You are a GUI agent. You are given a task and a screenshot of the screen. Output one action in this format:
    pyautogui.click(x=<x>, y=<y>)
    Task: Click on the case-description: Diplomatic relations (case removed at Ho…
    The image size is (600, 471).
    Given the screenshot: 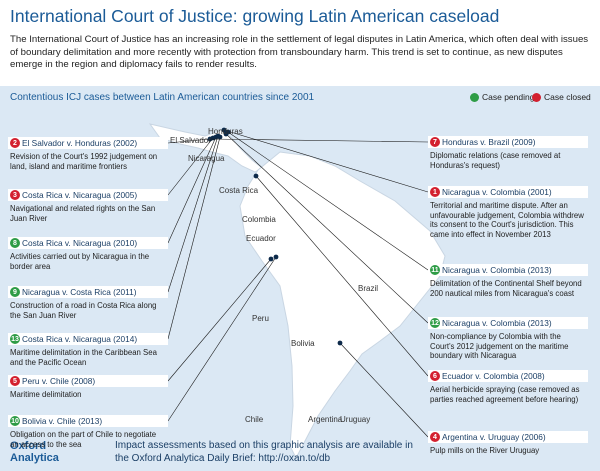 What is the action you would take?
    pyautogui.click(x=495, y=160)
    